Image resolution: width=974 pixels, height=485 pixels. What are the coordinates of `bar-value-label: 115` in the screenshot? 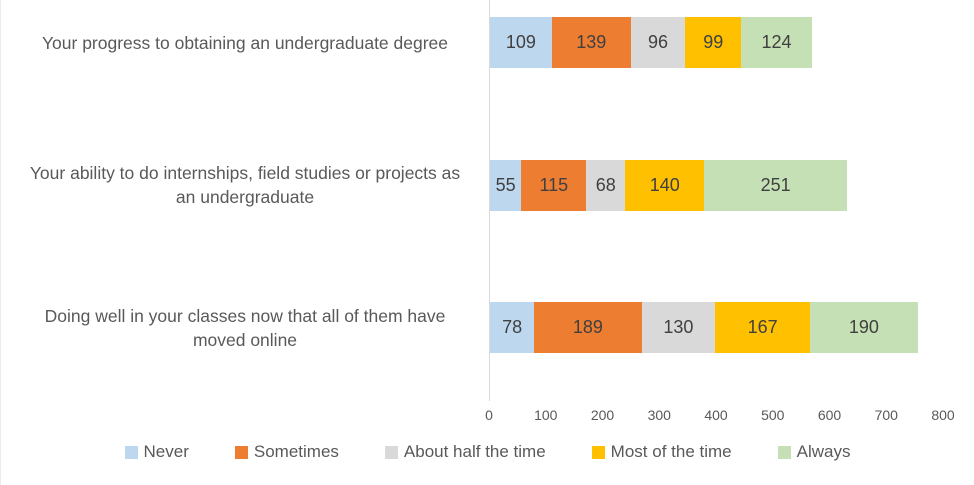 It's located at (554, 184).